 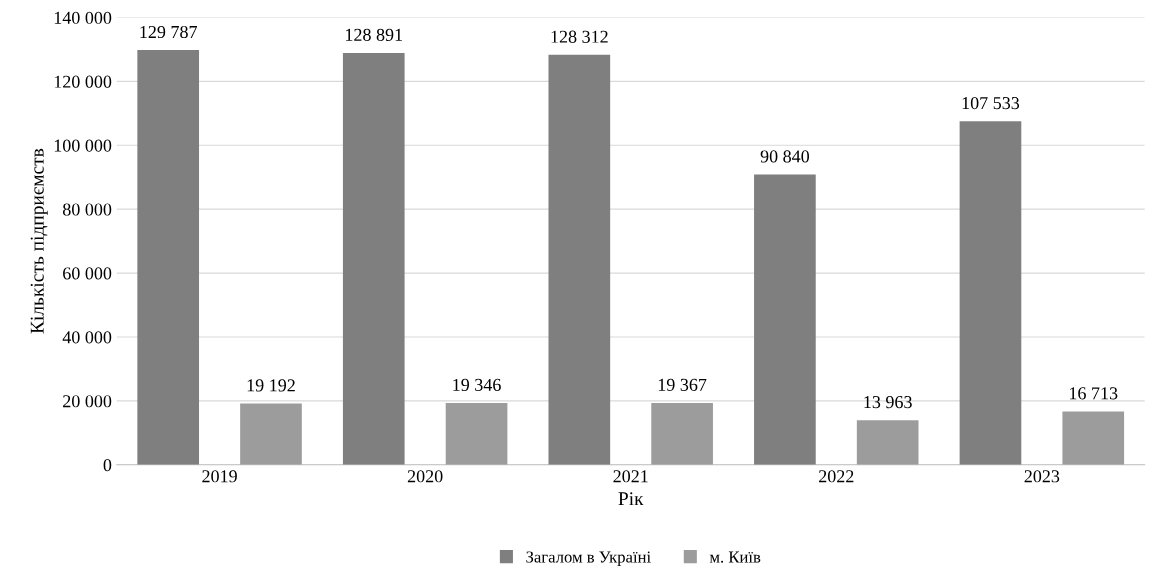 I want to click on legend-label: м. Київ, so click(x=735, y=557).